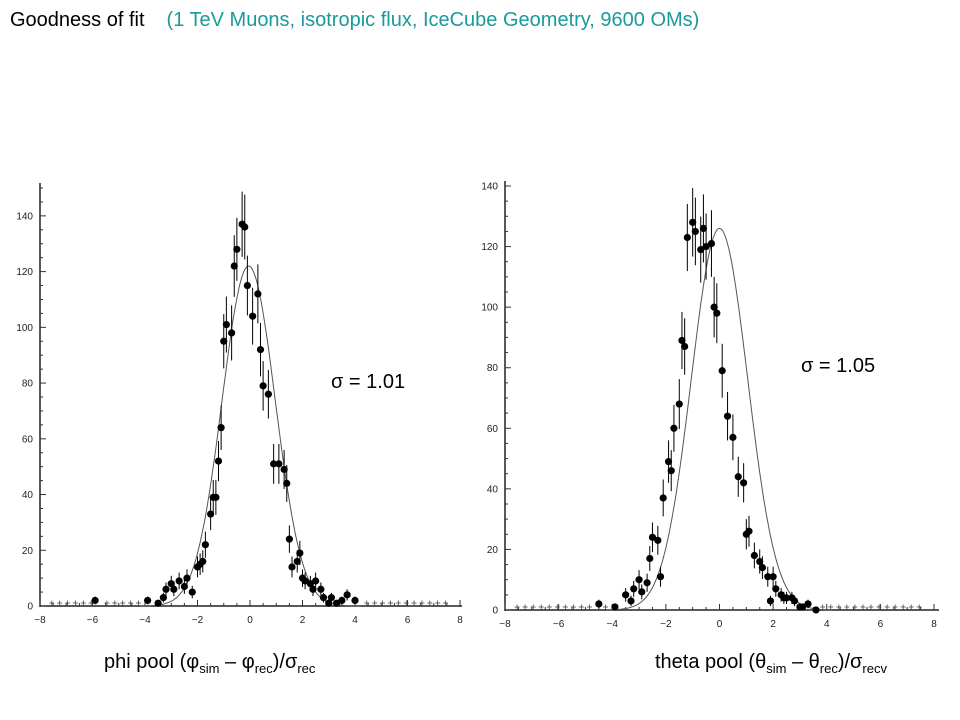  What do you see at coordinates (77, 20) in the screenshot?
I see `page-title: Goodness of fit` at bounding box center [77, 20].